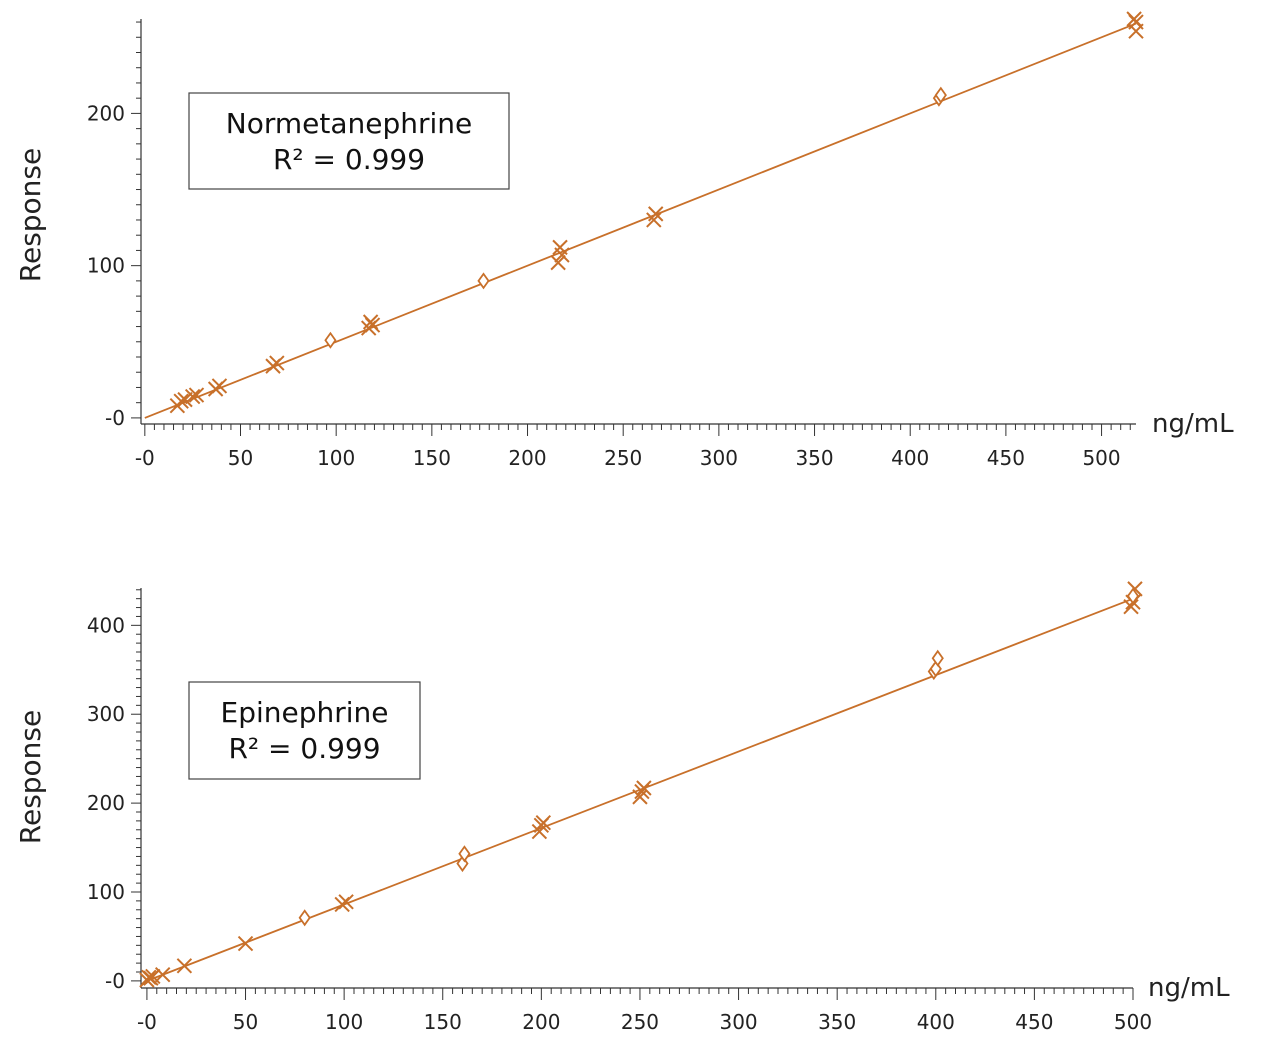 The height and width of the screenshot is (1049, 1261). I want to click on y-tick-label: 400, so click(106, 625).